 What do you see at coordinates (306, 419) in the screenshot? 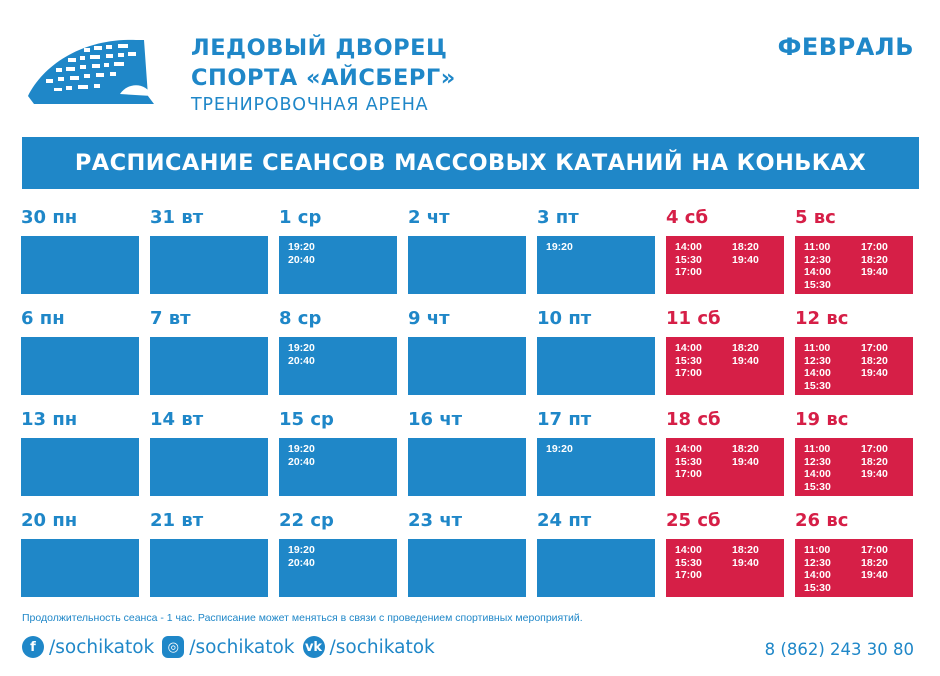
I see `day-label: 15 ср` at bounding box center [306, 419].